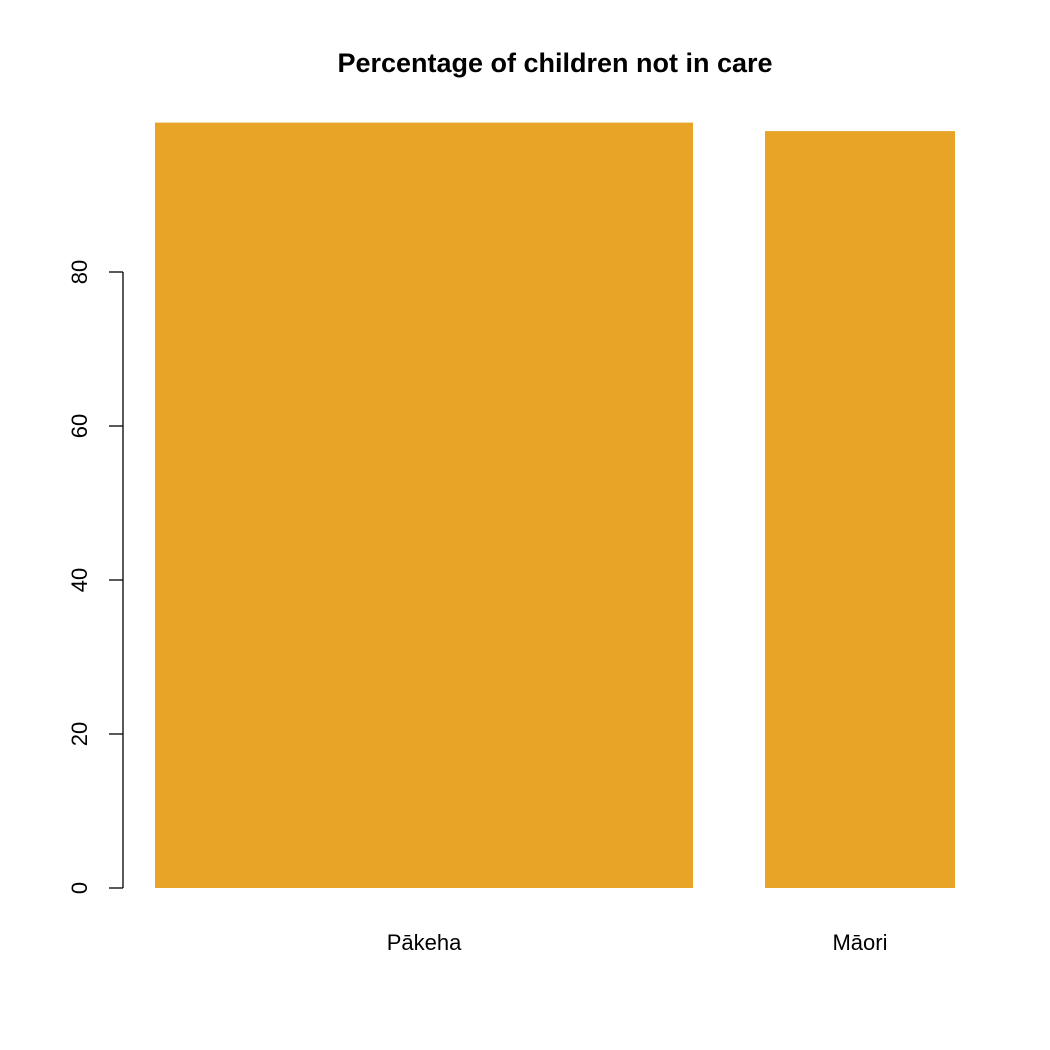  I want to click on x-axis-labels: Pākeha Māori, so click(637, 942).